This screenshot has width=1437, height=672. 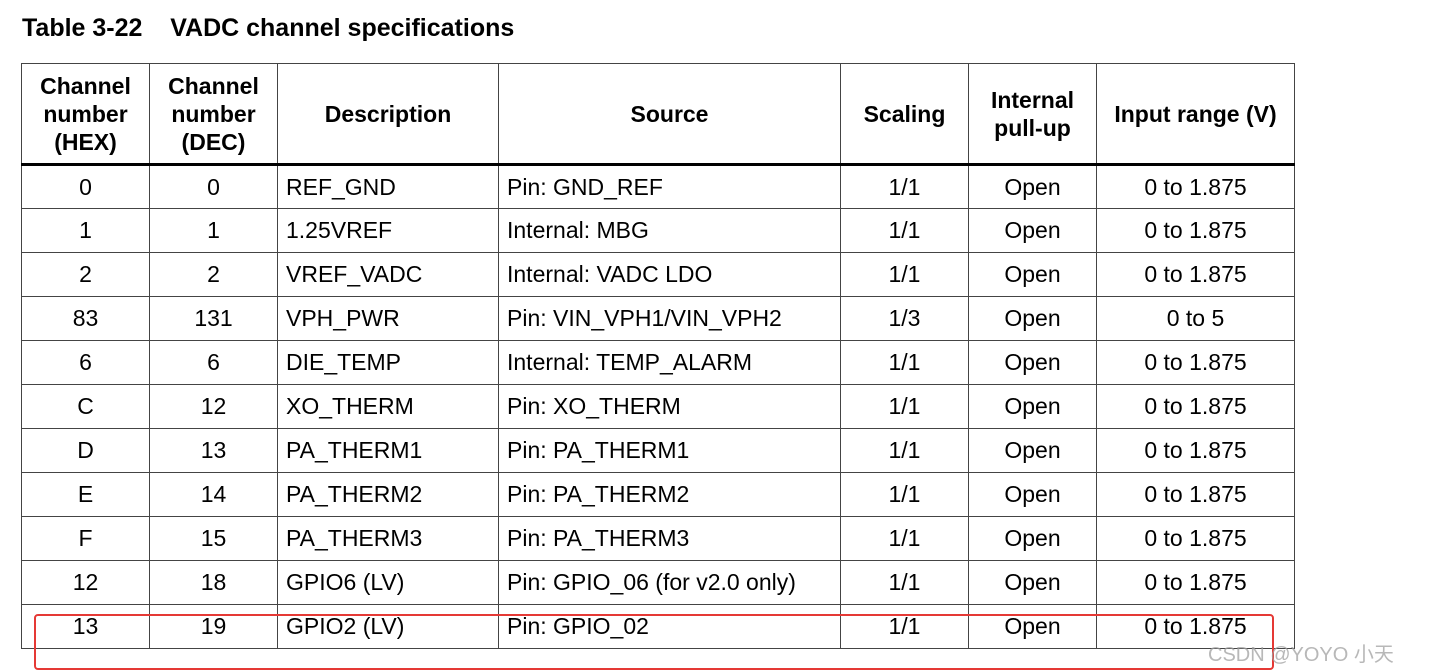 I want to click on column-header: Internal pull-up, so click(x=1032, y=114).